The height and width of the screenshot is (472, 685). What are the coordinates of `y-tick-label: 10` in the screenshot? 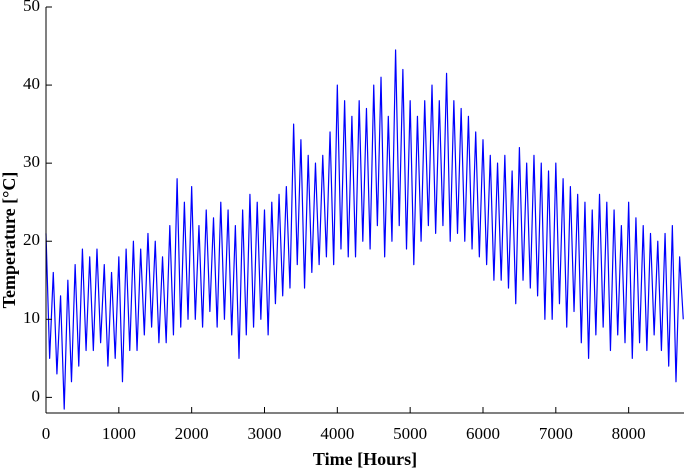 It's located at (31, 317).